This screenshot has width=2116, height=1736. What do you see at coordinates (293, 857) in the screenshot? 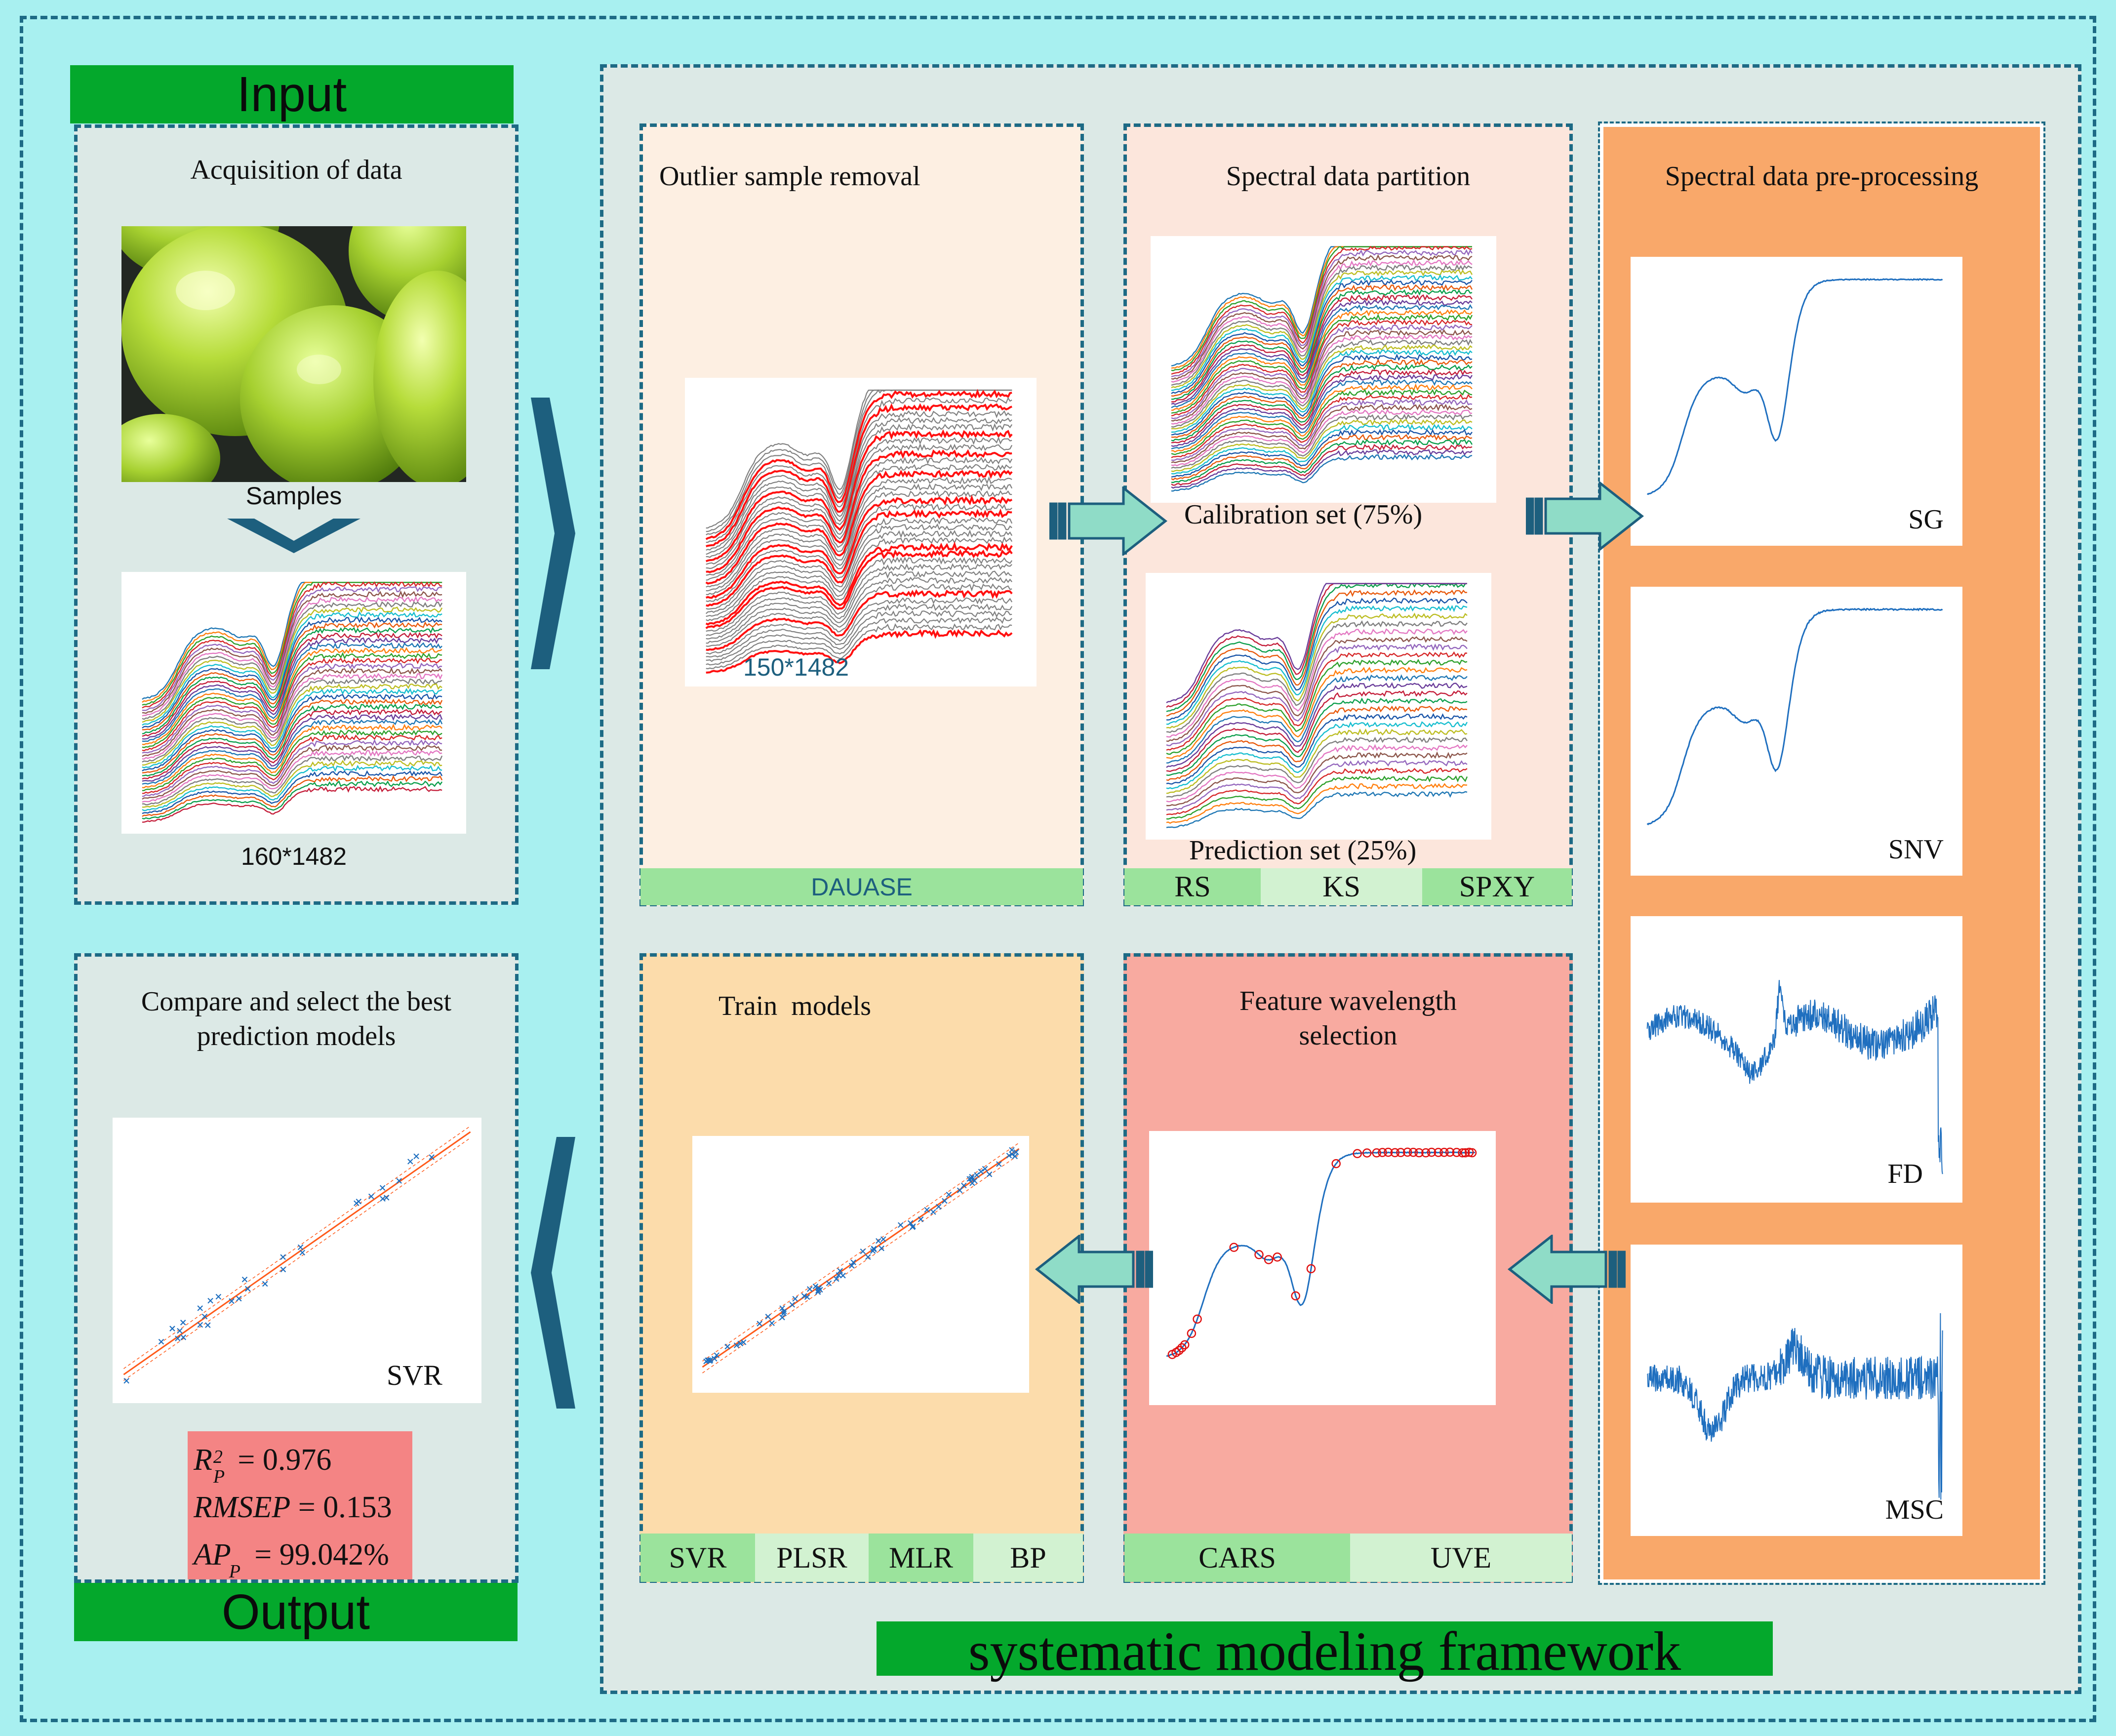
I see `raw-matrix-label: 160*1482` at bounding box center [293, 857].